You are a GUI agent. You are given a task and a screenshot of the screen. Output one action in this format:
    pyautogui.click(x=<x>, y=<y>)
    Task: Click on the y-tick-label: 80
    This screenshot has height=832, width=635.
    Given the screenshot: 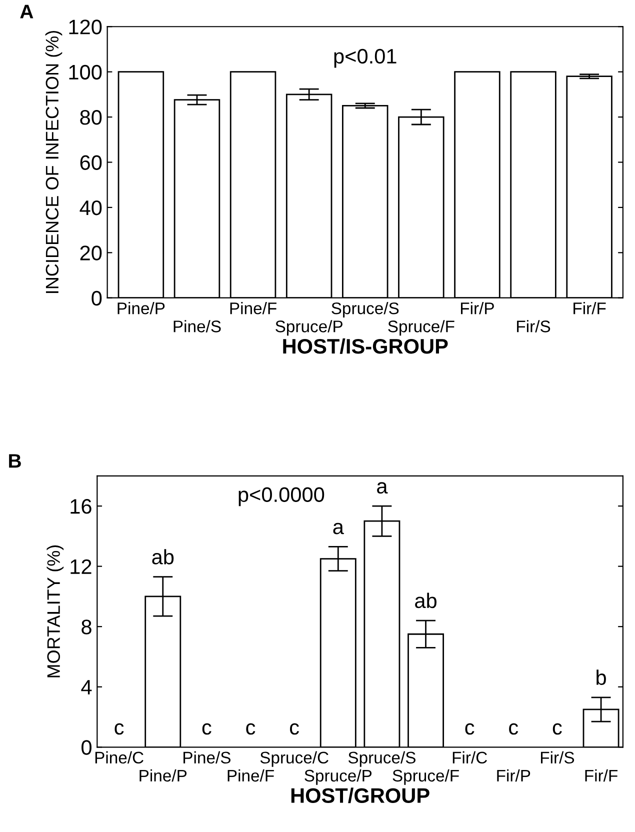 What is the action you would take?
    pyautogui.click(x=91, y=117)
    